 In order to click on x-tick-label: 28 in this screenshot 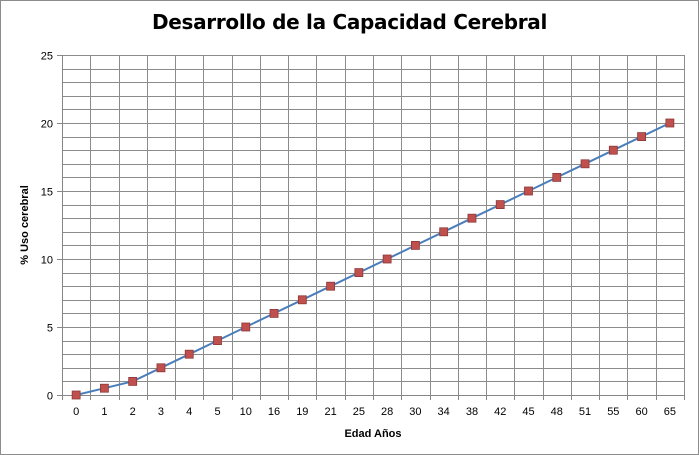, I will do `click(387, 412)`.